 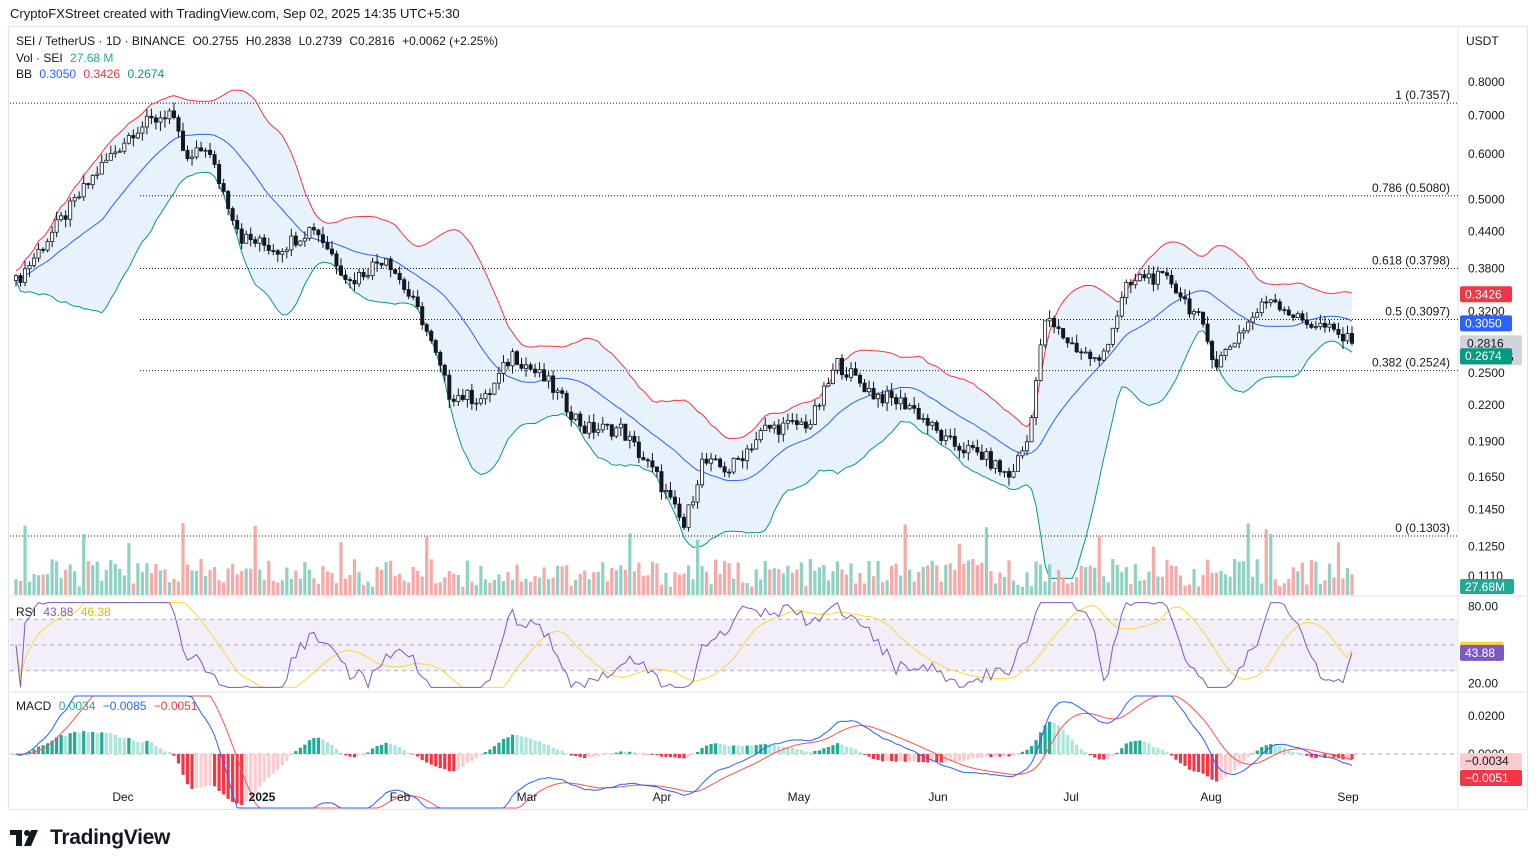 What do you see at coordinates (215, 41) in the screenshot?
I see `ohlc-open: O0.2755` at bounding box center [215, 41].